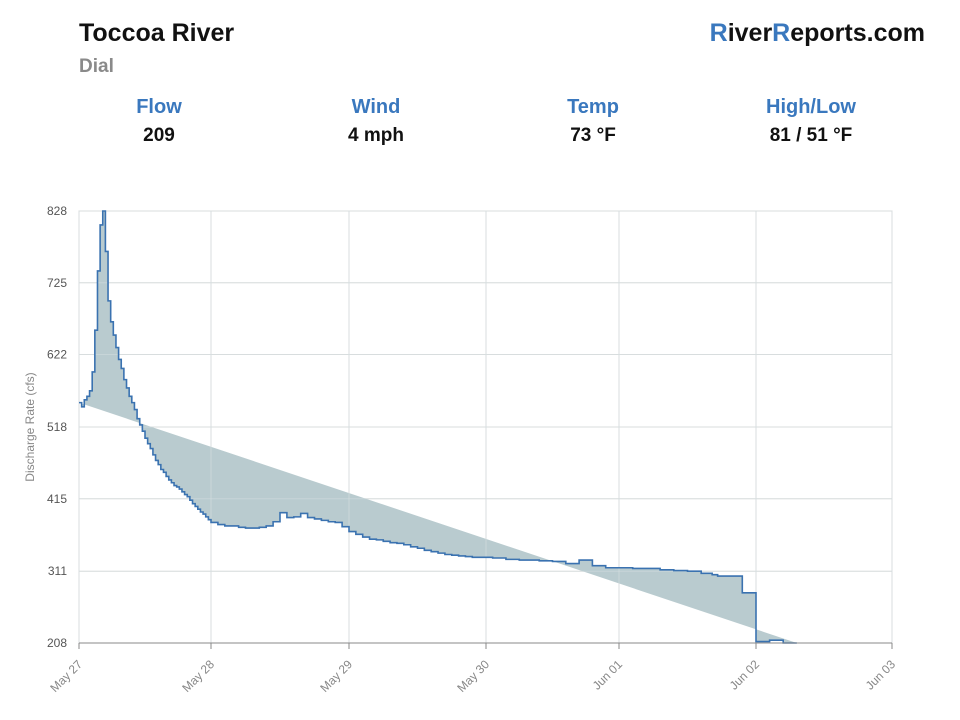 The height and width of the screenshot is (720, 960). What do you see at coordinates (376, 135) in the screenshot?
I see `stat-wind-value: 4 mph` at bounding box center [376, 135].